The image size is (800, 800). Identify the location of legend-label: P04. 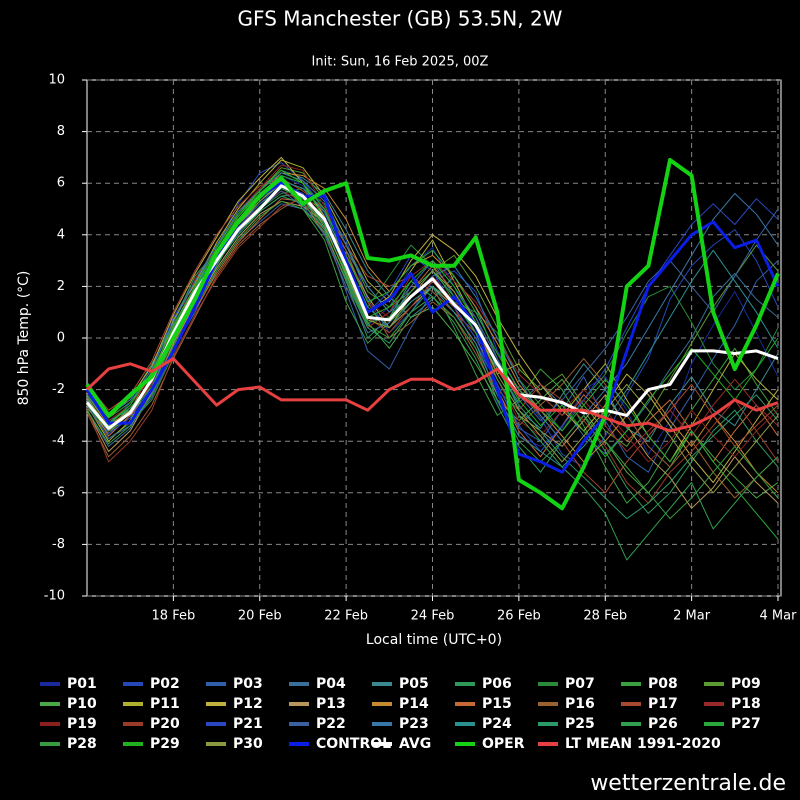
(331, 684).